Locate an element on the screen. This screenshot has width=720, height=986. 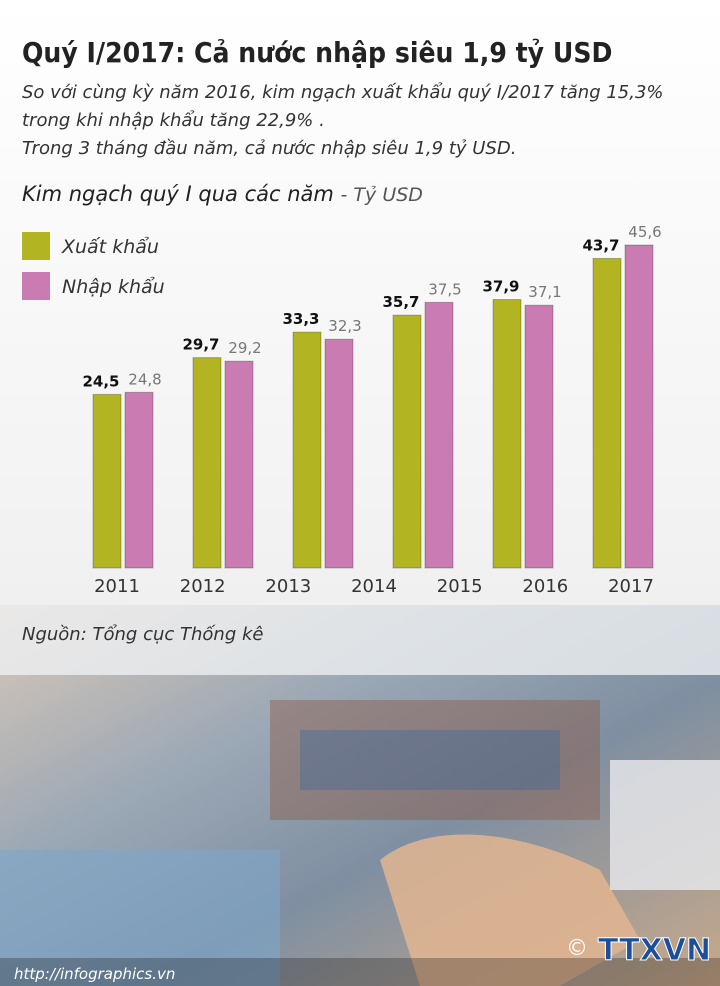
value-label: 32,3 is located at coordinates (344, 326).